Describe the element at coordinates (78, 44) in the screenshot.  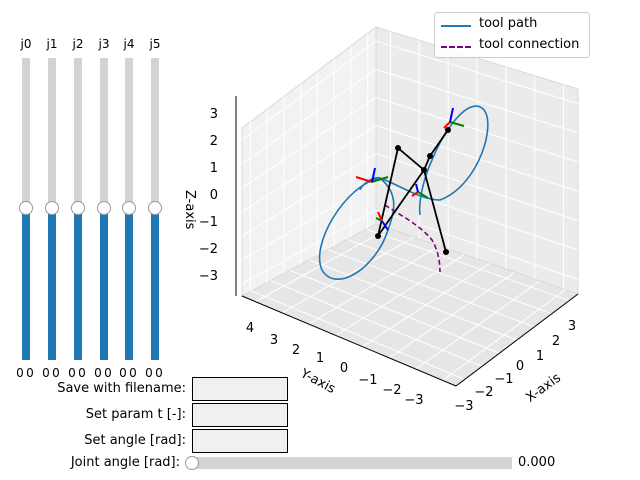
I see `joint-slider-title: j2` at that location.